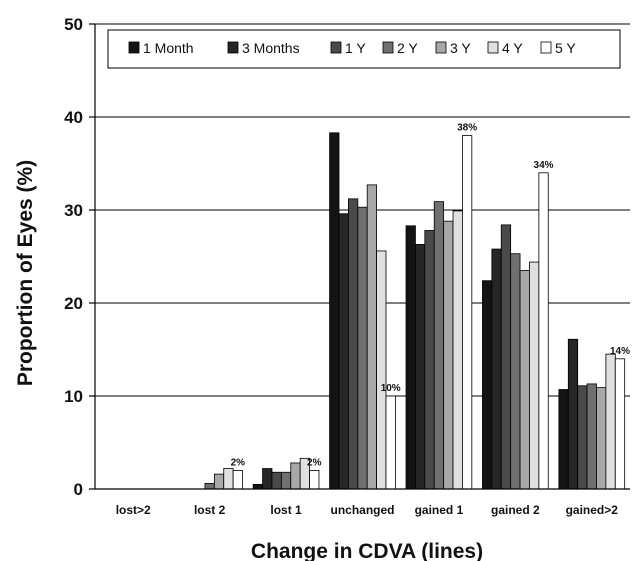  What do you see at coordinates (512, 48) in the screenshot?
I see `legend-label: 4 Y` at bounding box center [512, 48].